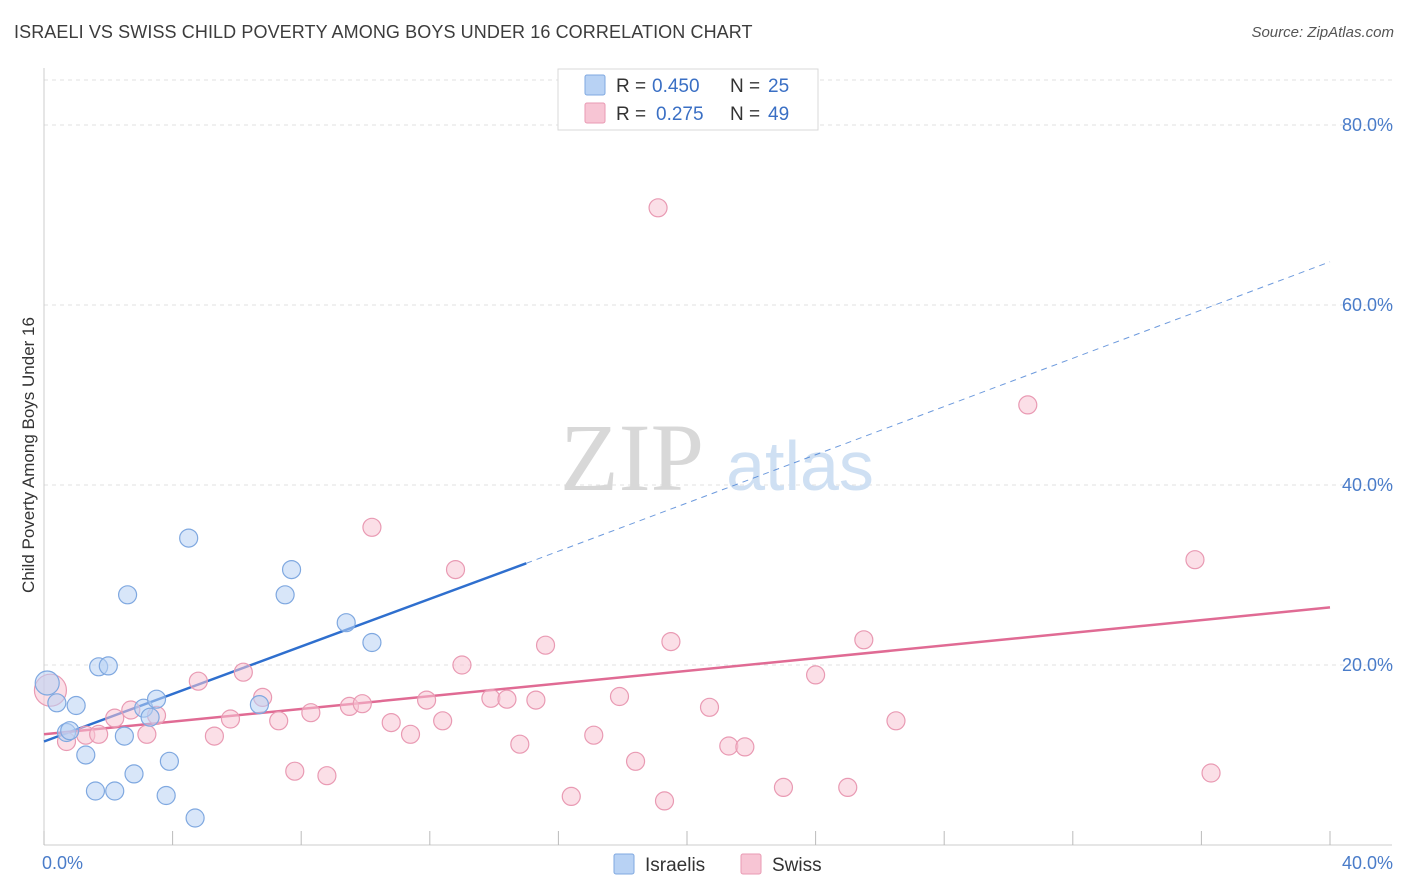 This screenshot has width=1406, height=892. I want to click on legend-swatch-israelis, so click(595, 85).